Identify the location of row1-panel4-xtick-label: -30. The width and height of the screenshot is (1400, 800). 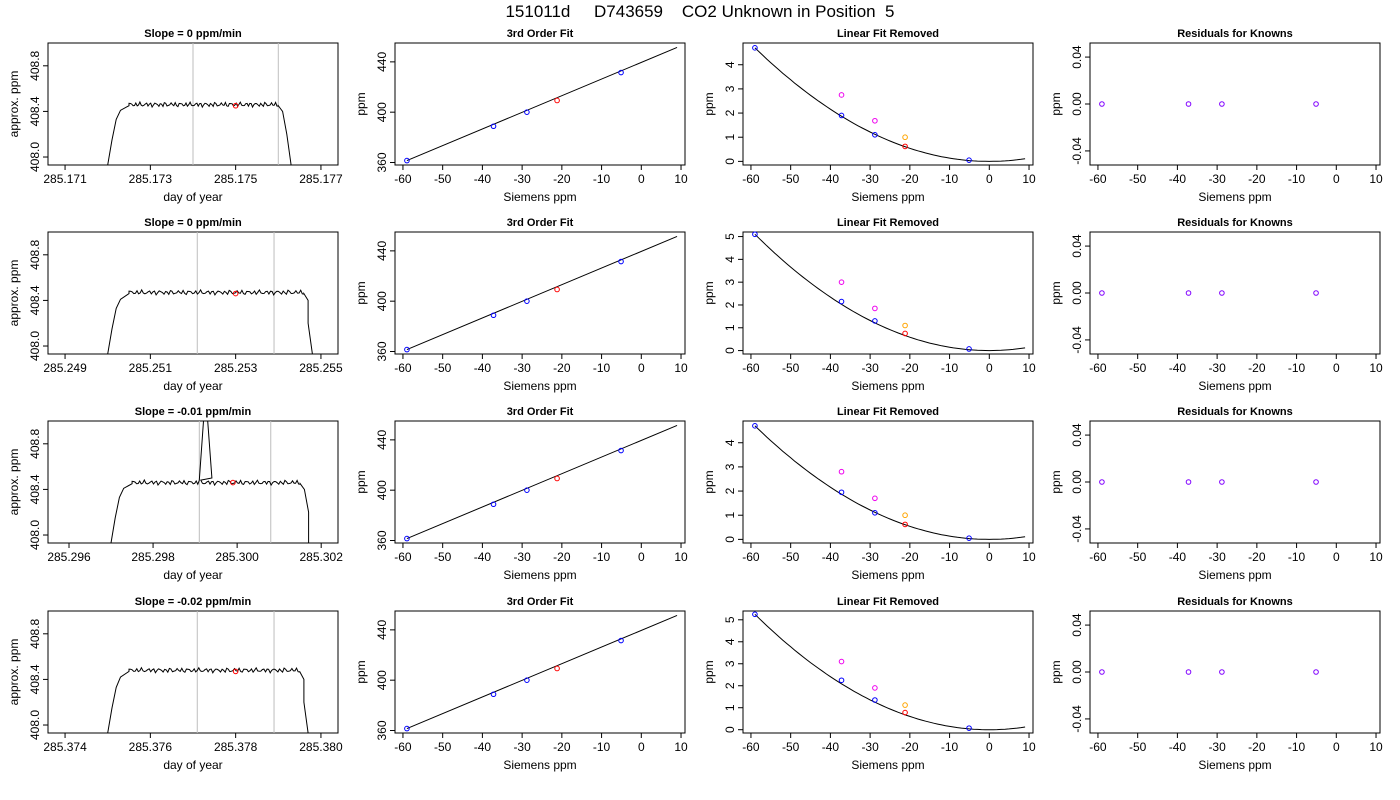
(1217, 179).